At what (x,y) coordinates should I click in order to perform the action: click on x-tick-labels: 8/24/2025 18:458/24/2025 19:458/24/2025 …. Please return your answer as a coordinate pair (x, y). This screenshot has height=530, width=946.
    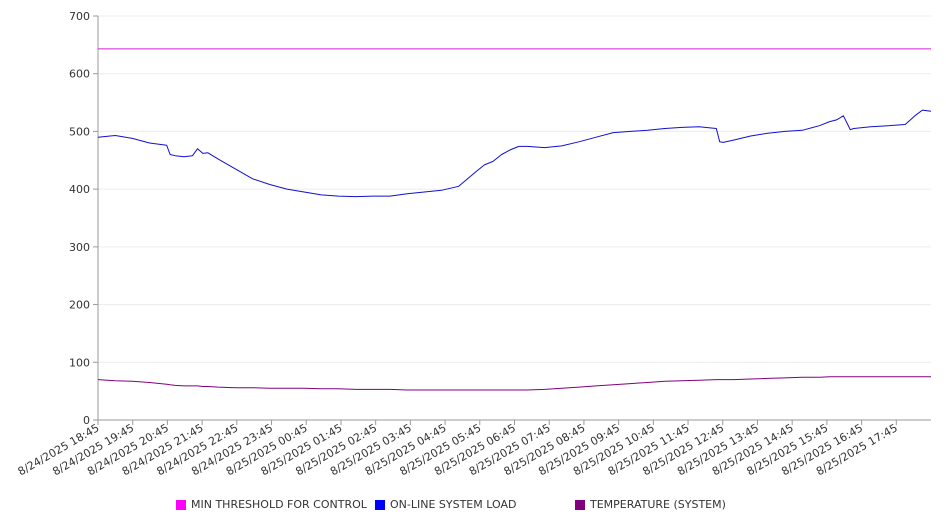
    Looking at the image, I should click on (458, 449).